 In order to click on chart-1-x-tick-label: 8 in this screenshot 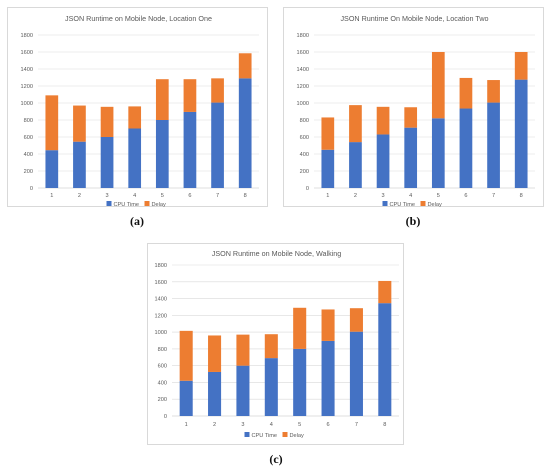, I will do `click(245, 196)`.